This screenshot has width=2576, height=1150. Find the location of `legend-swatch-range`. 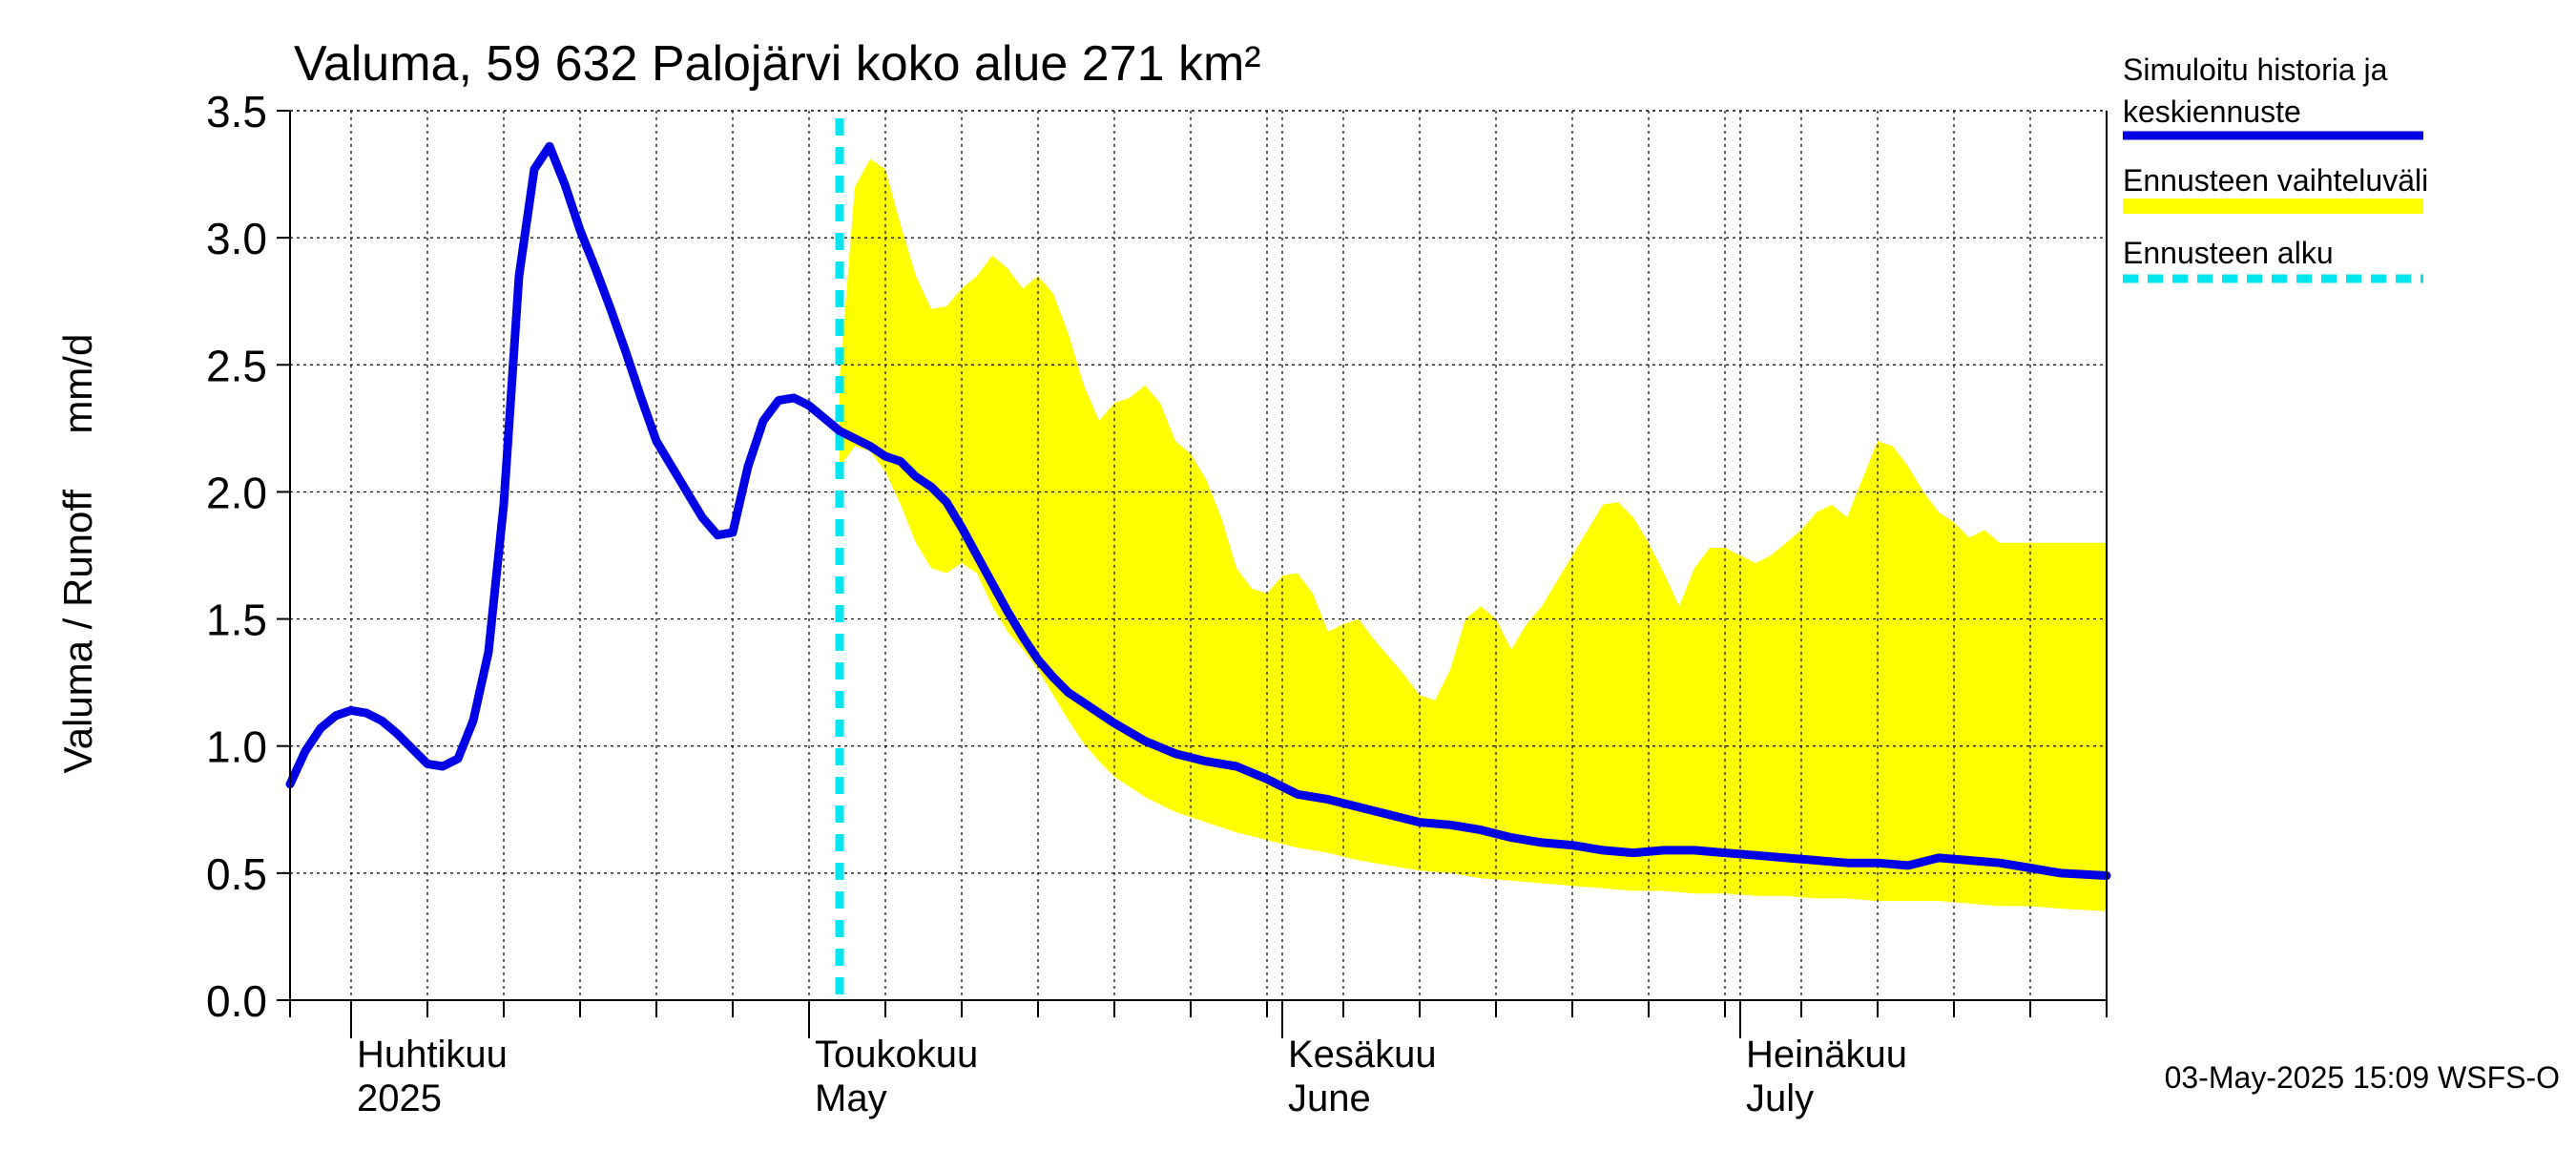

legend-swatch-range is located at coordinates (2273, 206).